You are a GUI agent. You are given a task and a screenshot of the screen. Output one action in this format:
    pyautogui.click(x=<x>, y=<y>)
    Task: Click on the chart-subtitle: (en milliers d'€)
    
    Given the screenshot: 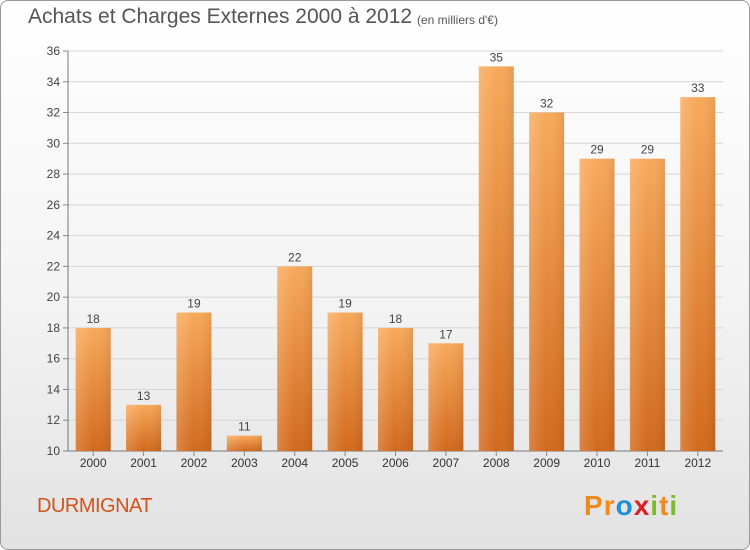 What is the action you would take?
    pyautogui.click(x=457, y=20)
    